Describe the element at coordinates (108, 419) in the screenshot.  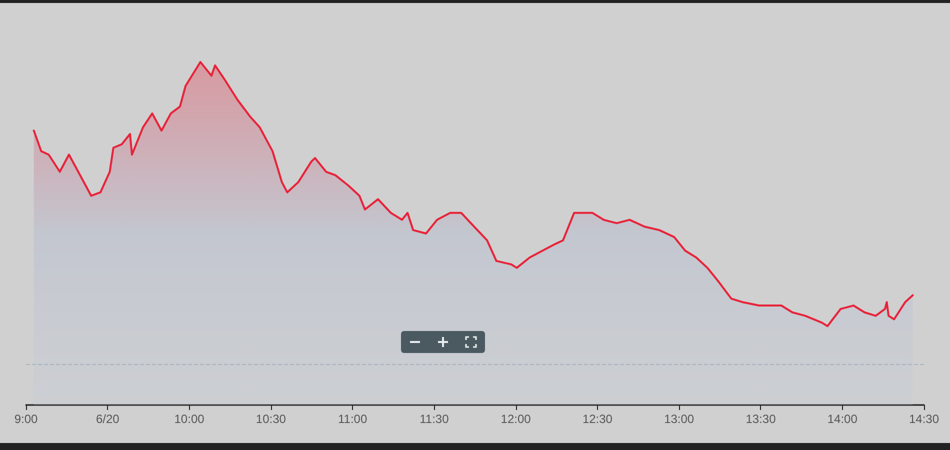
I see `x-tick-label: 6/20` at that location.